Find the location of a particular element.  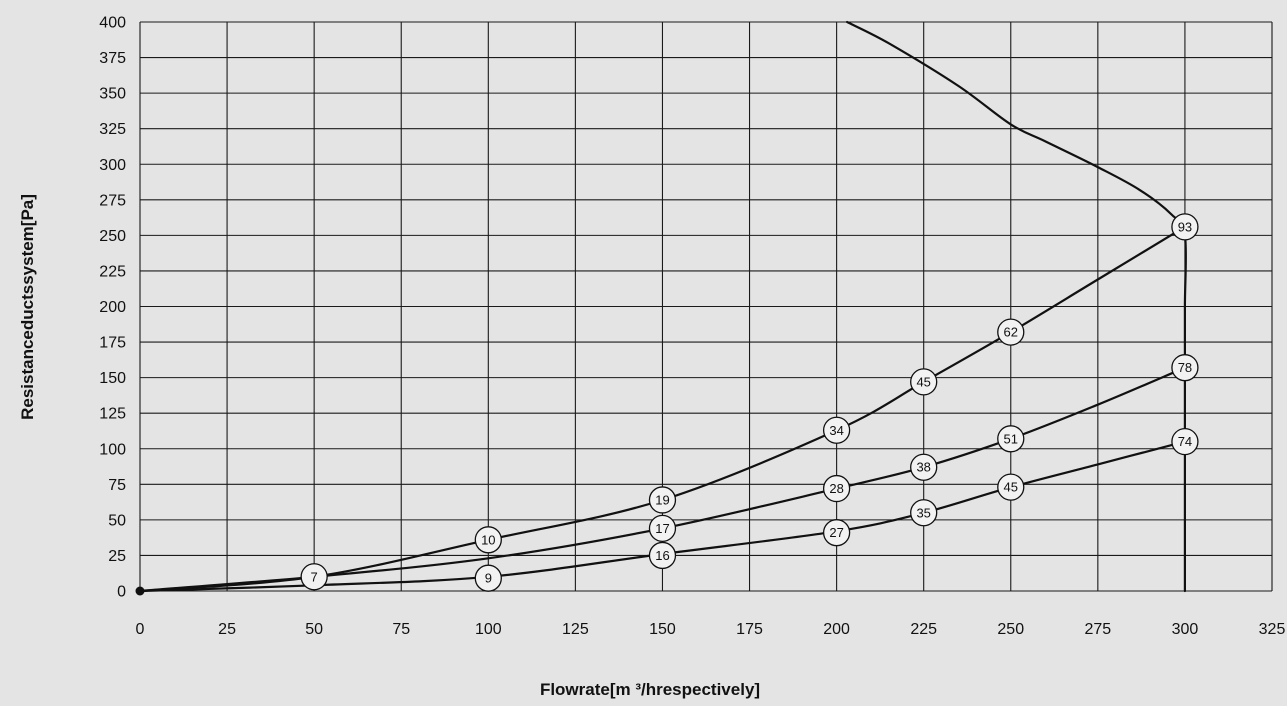

x-tick-label: 200 is located at coordinates (836, 629).